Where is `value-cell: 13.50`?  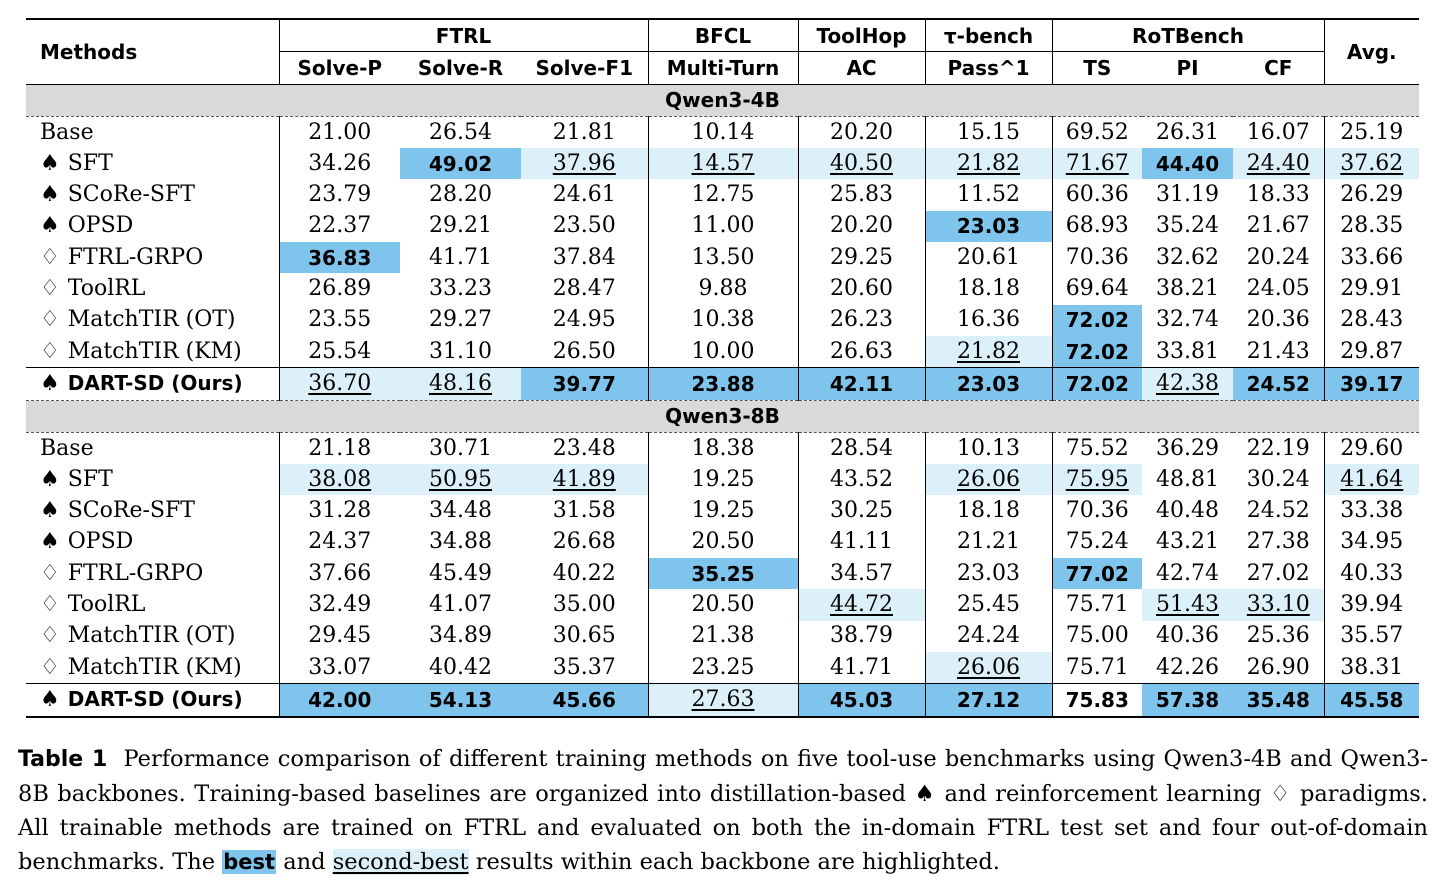 value-cell: 13.50 is located at coordinates (723, 258).